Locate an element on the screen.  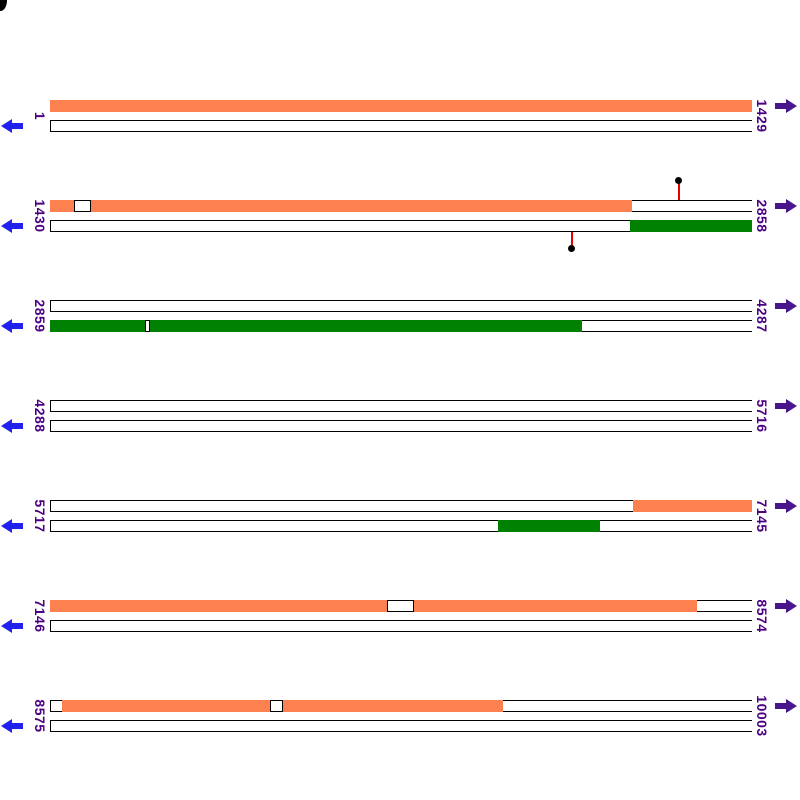
panel-end-coordinate: 10003 is located at coordinates (762, 716).